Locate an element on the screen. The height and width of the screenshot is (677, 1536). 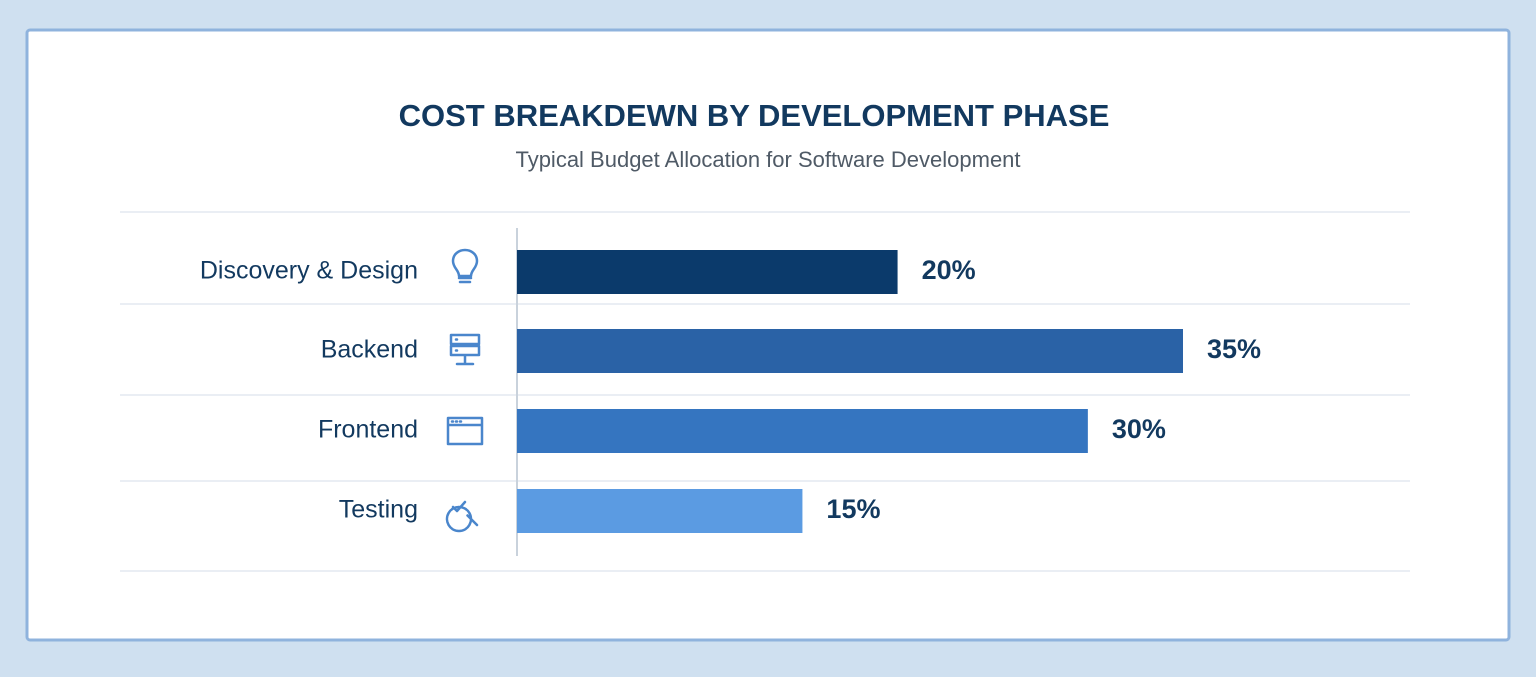
value-label: 15% is located at coordinates (853, 509).